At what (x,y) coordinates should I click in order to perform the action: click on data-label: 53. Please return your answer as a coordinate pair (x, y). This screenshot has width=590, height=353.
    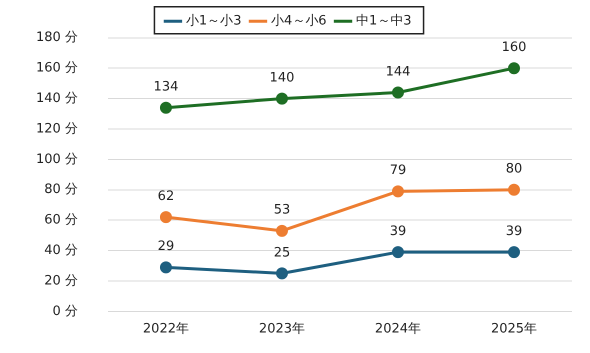
    Looking at the image, I should click on (282, 210).